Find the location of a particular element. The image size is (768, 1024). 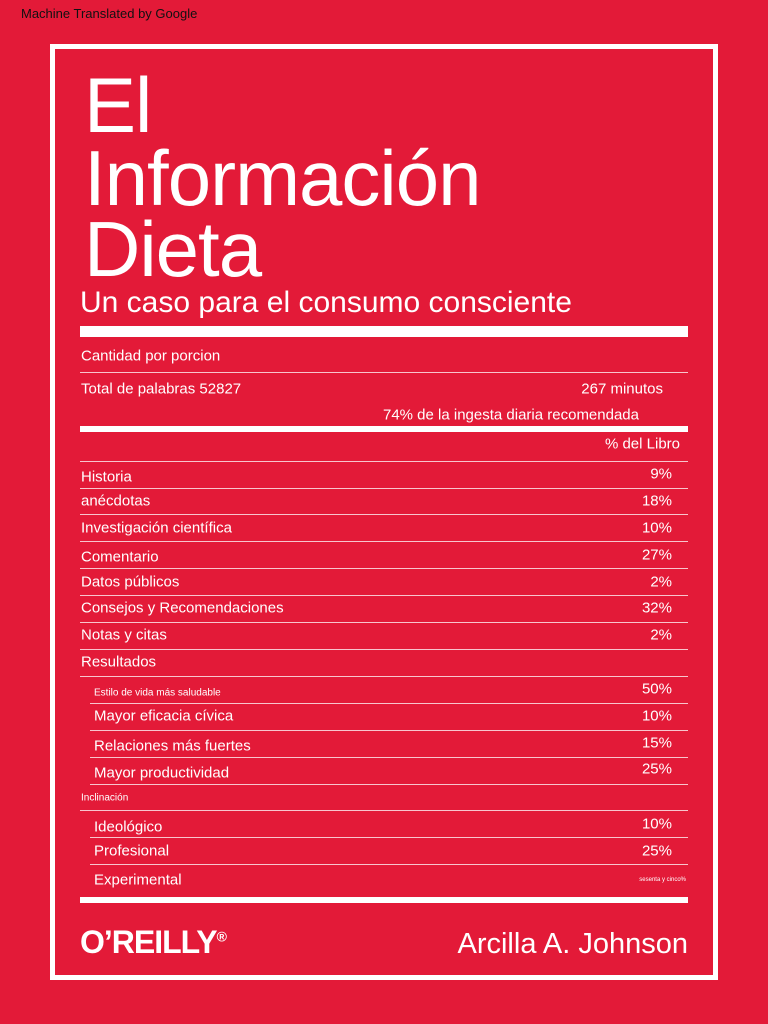

subtitle: Un caso para el consumo consciente is located at coordinates (326, 302).